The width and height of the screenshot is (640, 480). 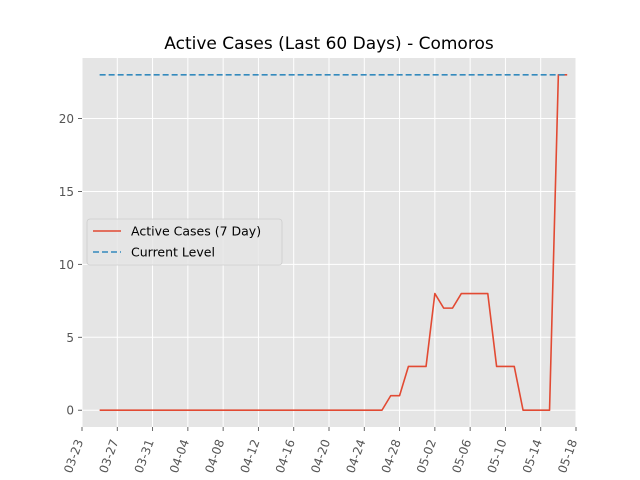 What do you see at coordinates (391, 456) in the screenshot?
I see `x-tick-label: 04-28` at bounding box center [391, 456].